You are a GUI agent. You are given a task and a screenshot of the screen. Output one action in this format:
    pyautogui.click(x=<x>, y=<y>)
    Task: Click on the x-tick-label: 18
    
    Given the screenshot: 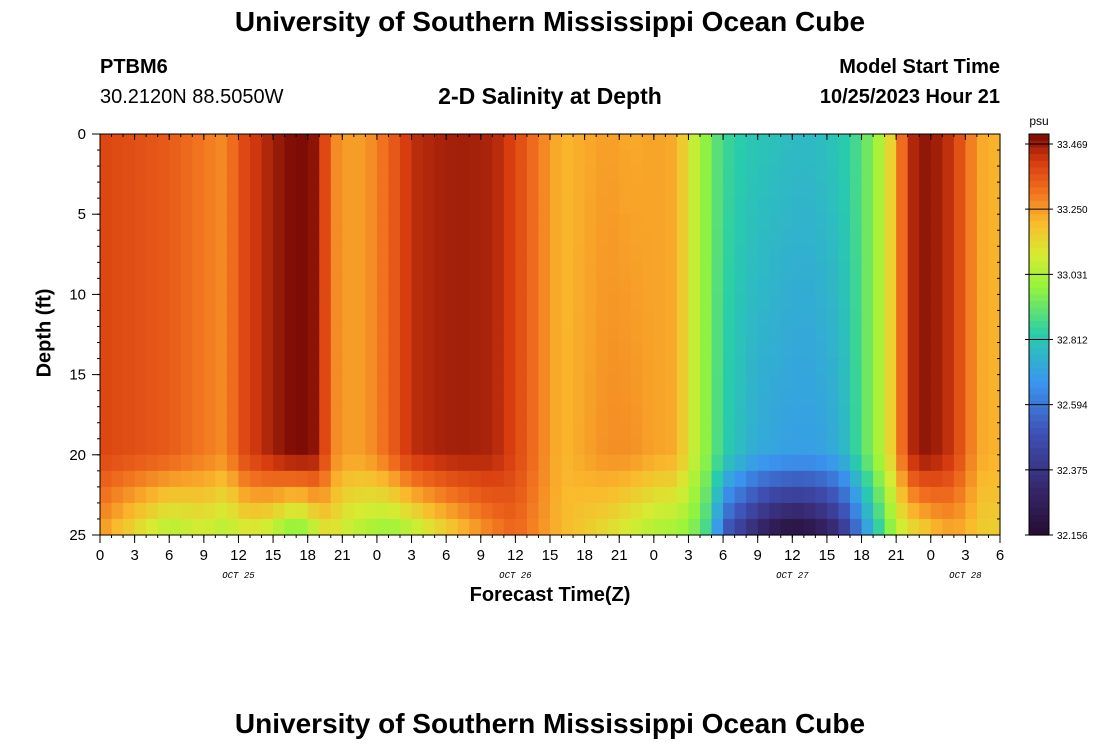 What is the action you would take?
    pyautogui.click(x=861, y=555)
    